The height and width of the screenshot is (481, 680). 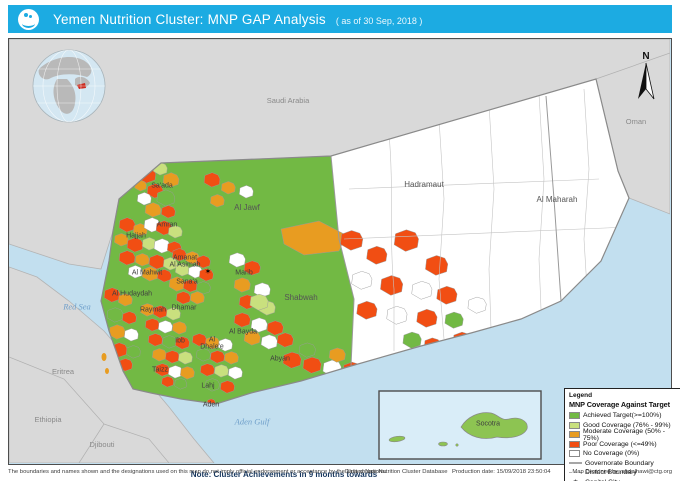 What do you see at coordinates (107, 371) in the screenshot?
I see `island` at bounding box center [107, 371].